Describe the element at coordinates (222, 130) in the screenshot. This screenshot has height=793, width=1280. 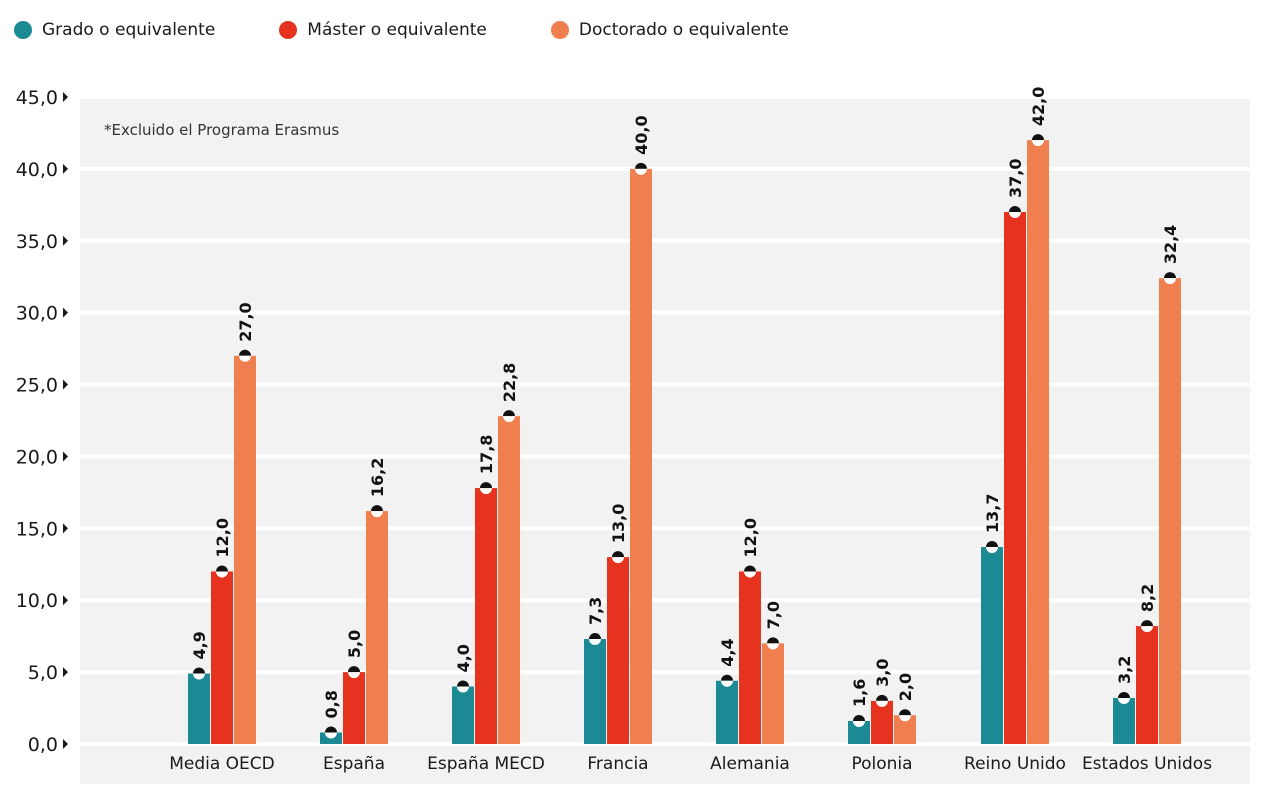
I see `chart-note: *Excluido el Programa Erasmus` at that location.